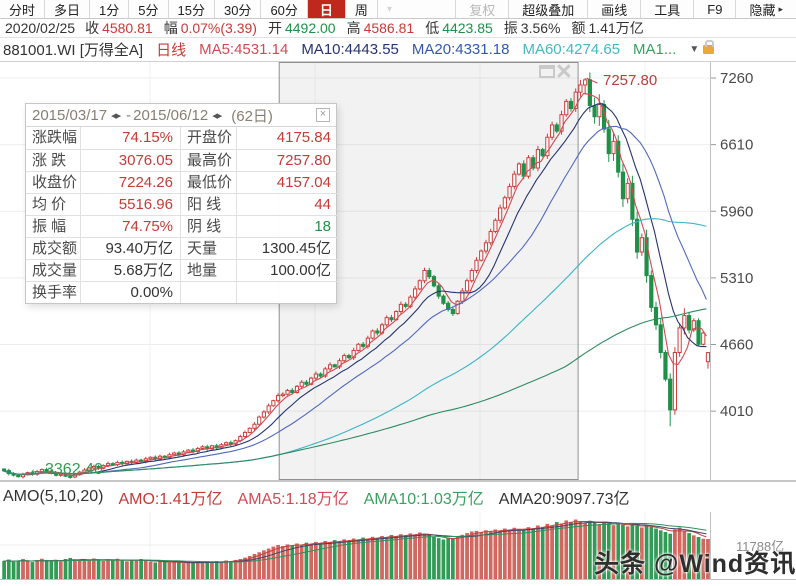 The height and width of the screenshot is (586, 796). Describe the element at coordinates (119, 28) in the screenshot. I see `quote-close: 收 4580.81` at that location.